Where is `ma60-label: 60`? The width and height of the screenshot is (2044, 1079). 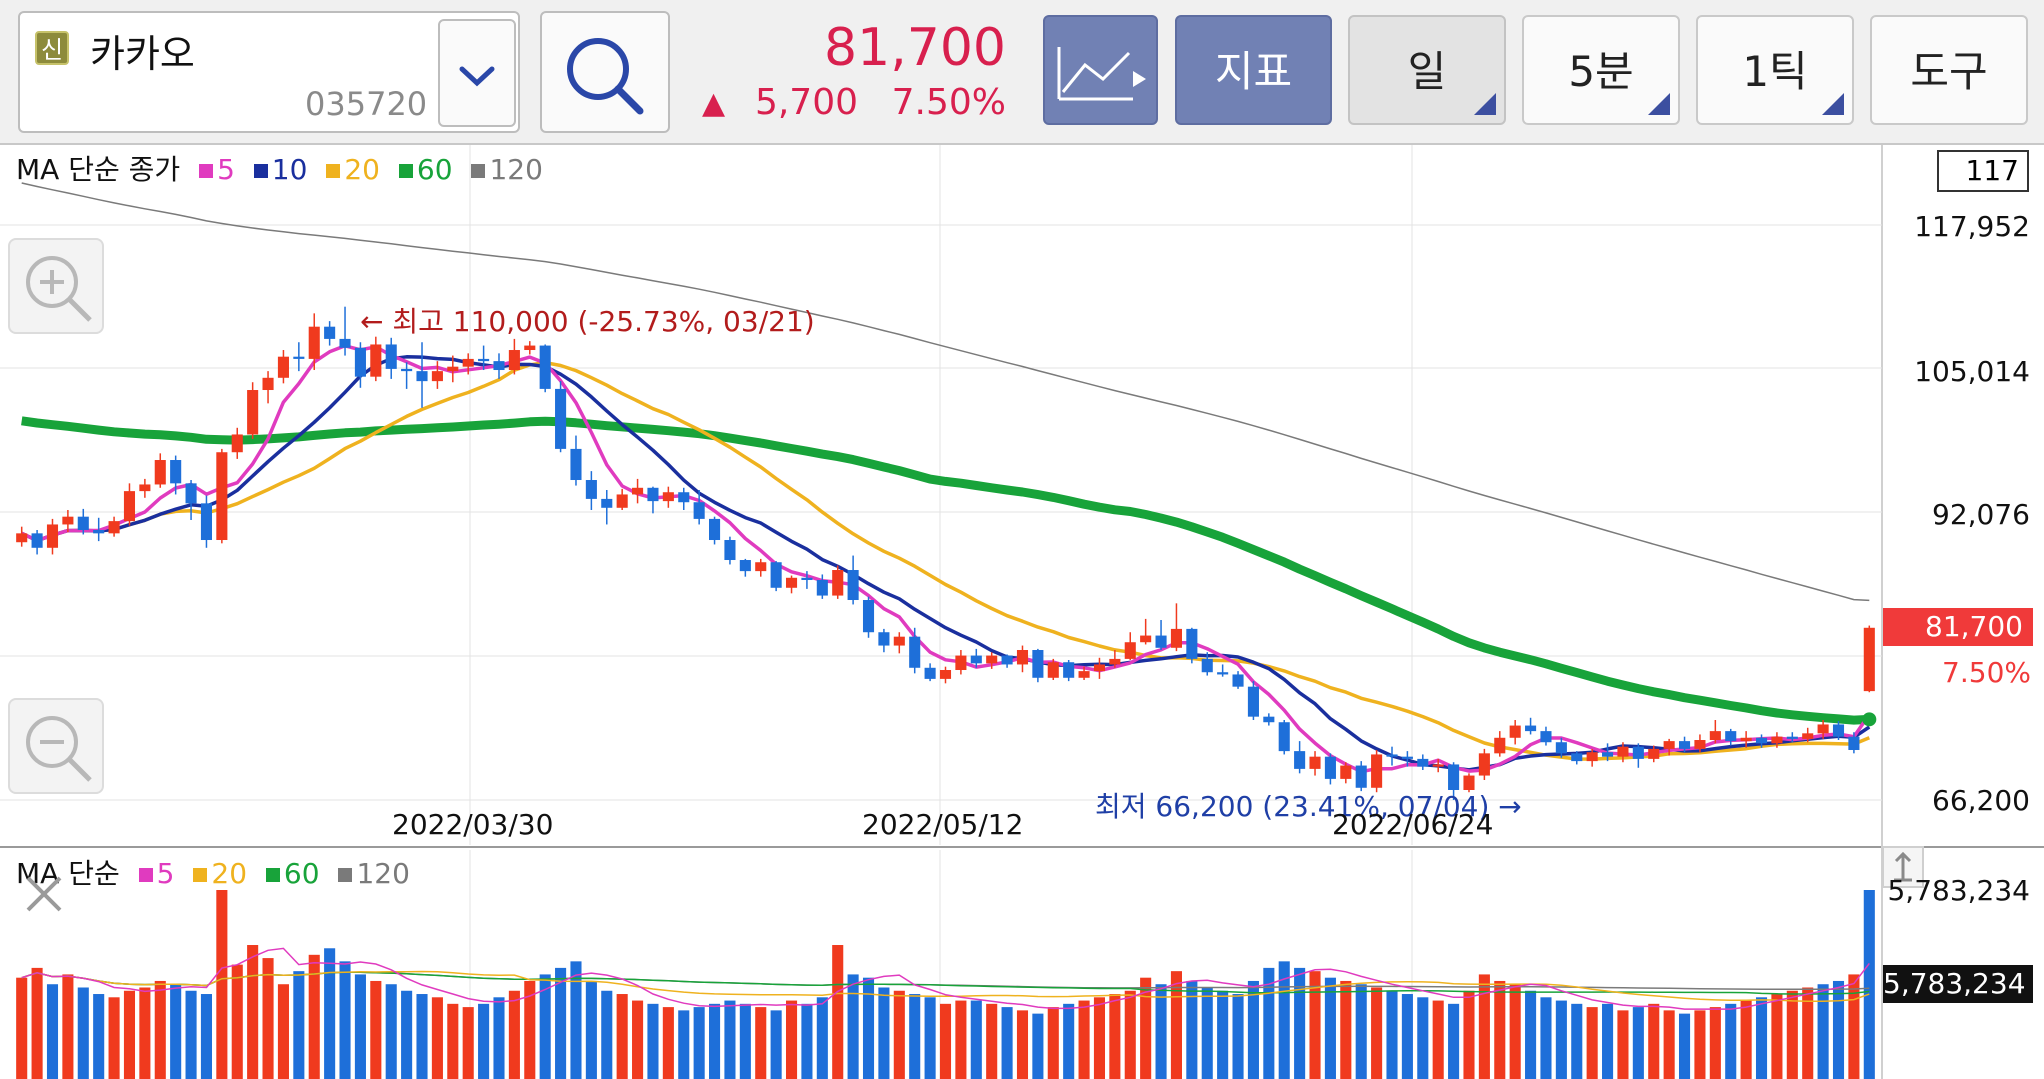
ma60-label: 60 is located at coordinates (434, 169).